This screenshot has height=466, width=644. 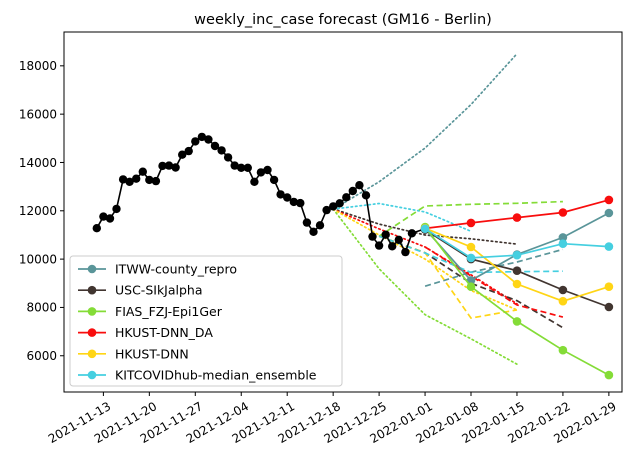 I want to click on series-4-dotted-line, so click(x=425, y=259).